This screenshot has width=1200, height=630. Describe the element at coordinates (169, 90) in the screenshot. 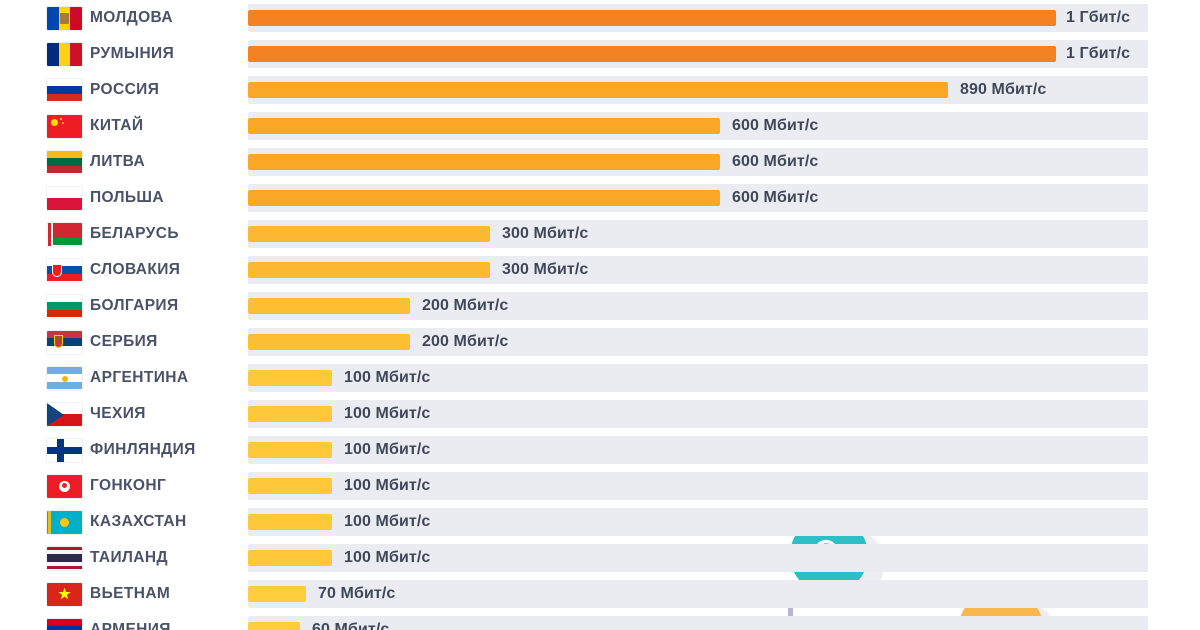

I see `country-name-cell: РОССИЯ` at that location.